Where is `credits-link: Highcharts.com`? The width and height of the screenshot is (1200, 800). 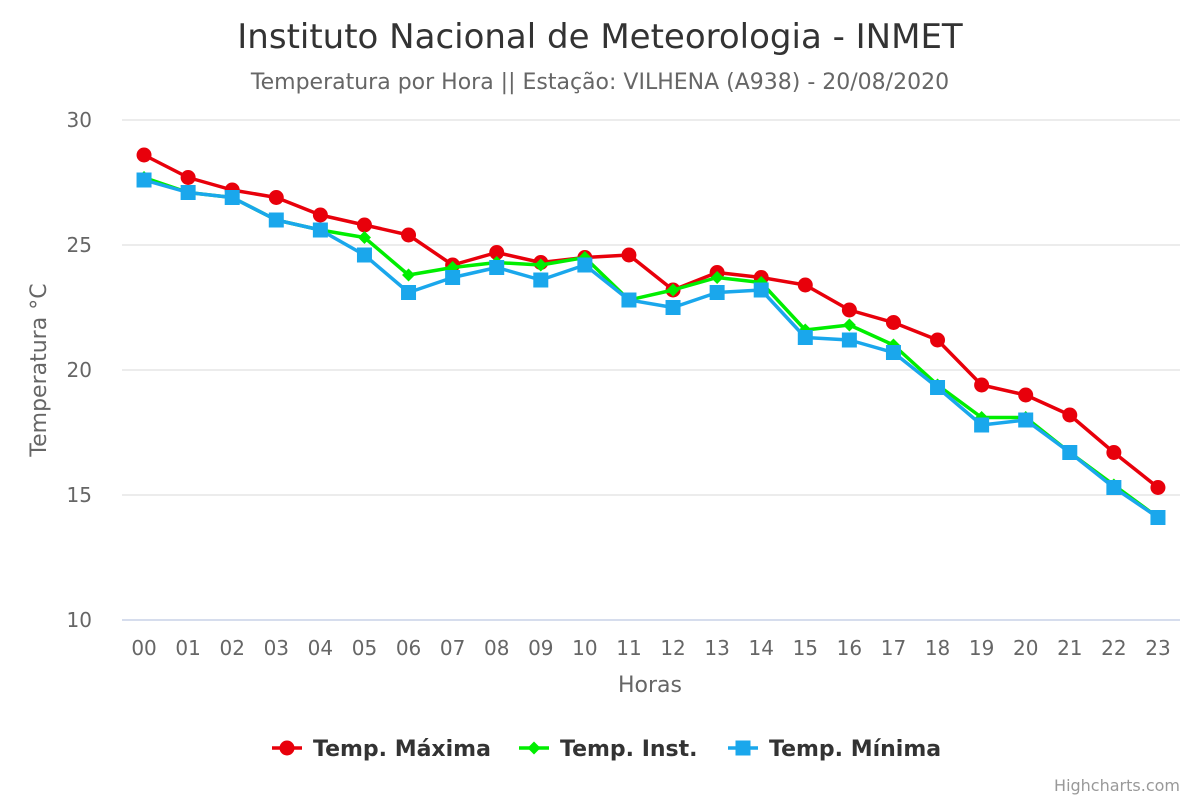
credits-link: Highcharts.com is located at coordinates (1117, 785).